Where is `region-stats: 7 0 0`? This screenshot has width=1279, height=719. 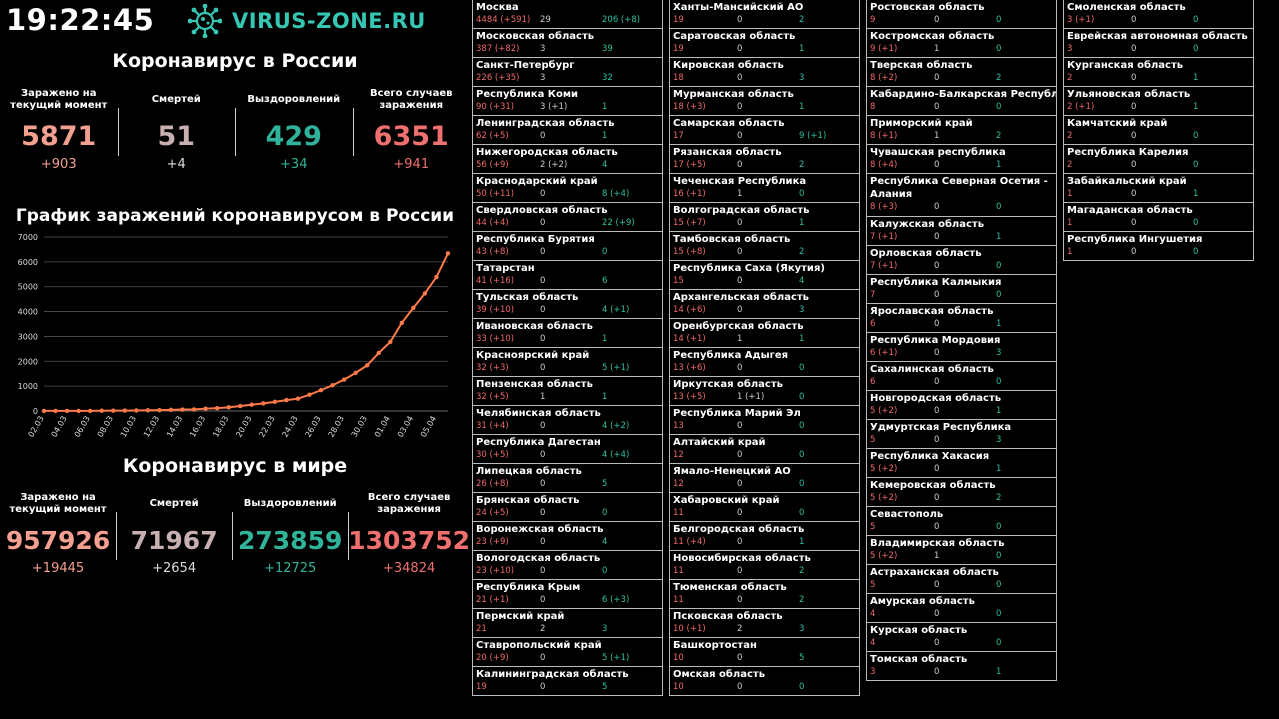 region-stats: 7 0 0 is located at coordinates (962, 295).